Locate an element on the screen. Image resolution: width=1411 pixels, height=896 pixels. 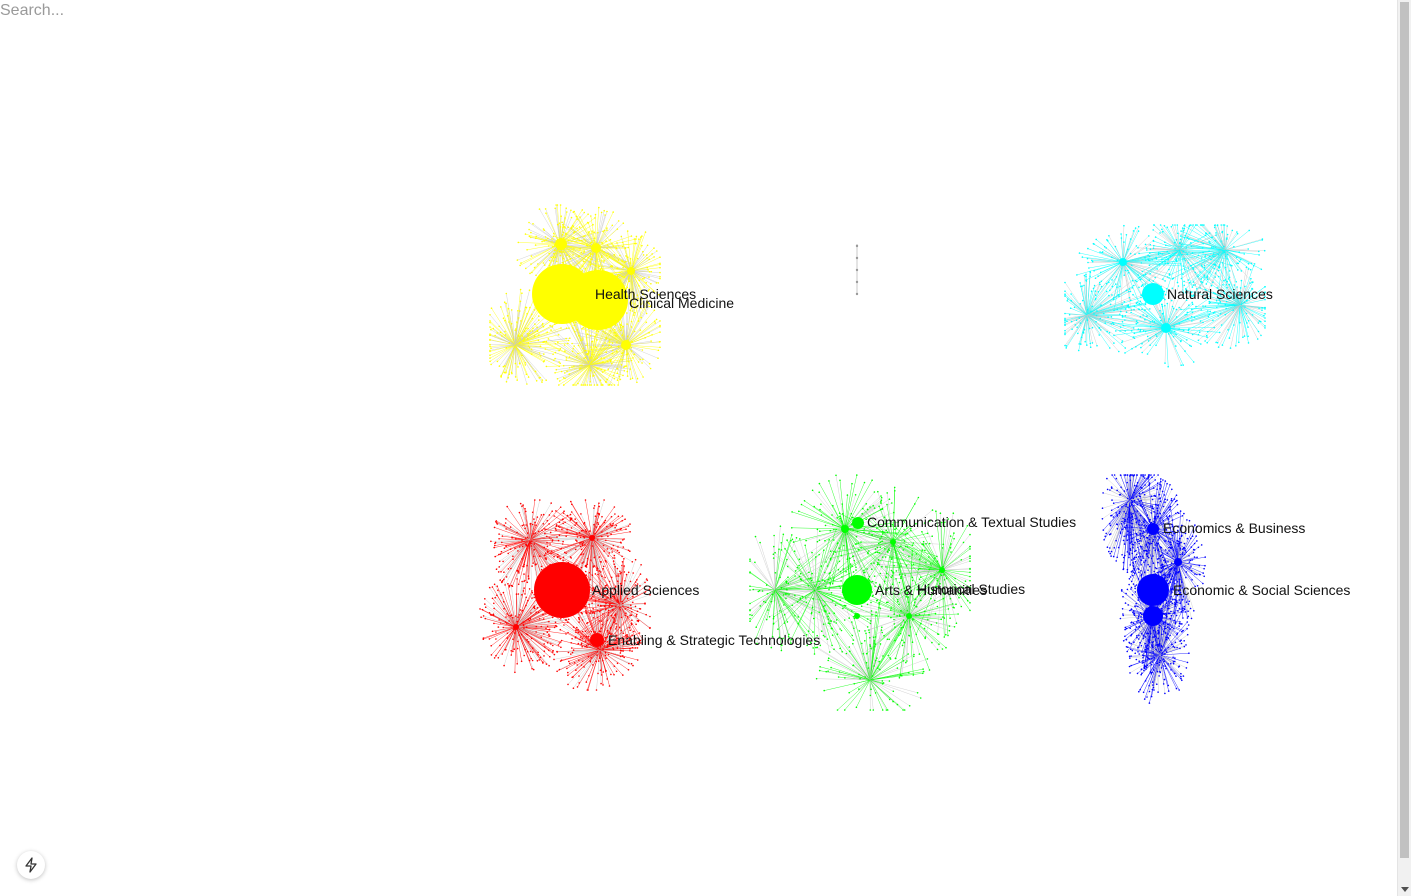
search-input is located at coordinates (210, 11).